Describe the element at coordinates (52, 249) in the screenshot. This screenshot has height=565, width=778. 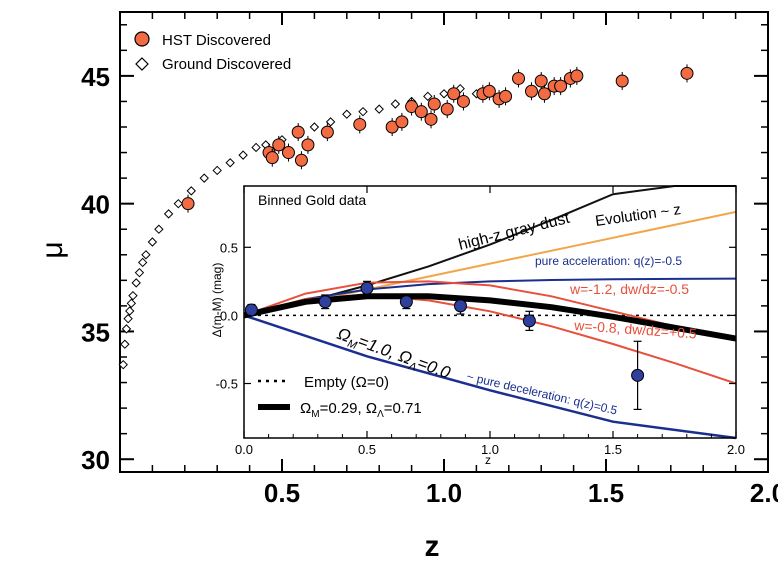
I see `y-axis-label: μ` at that location.